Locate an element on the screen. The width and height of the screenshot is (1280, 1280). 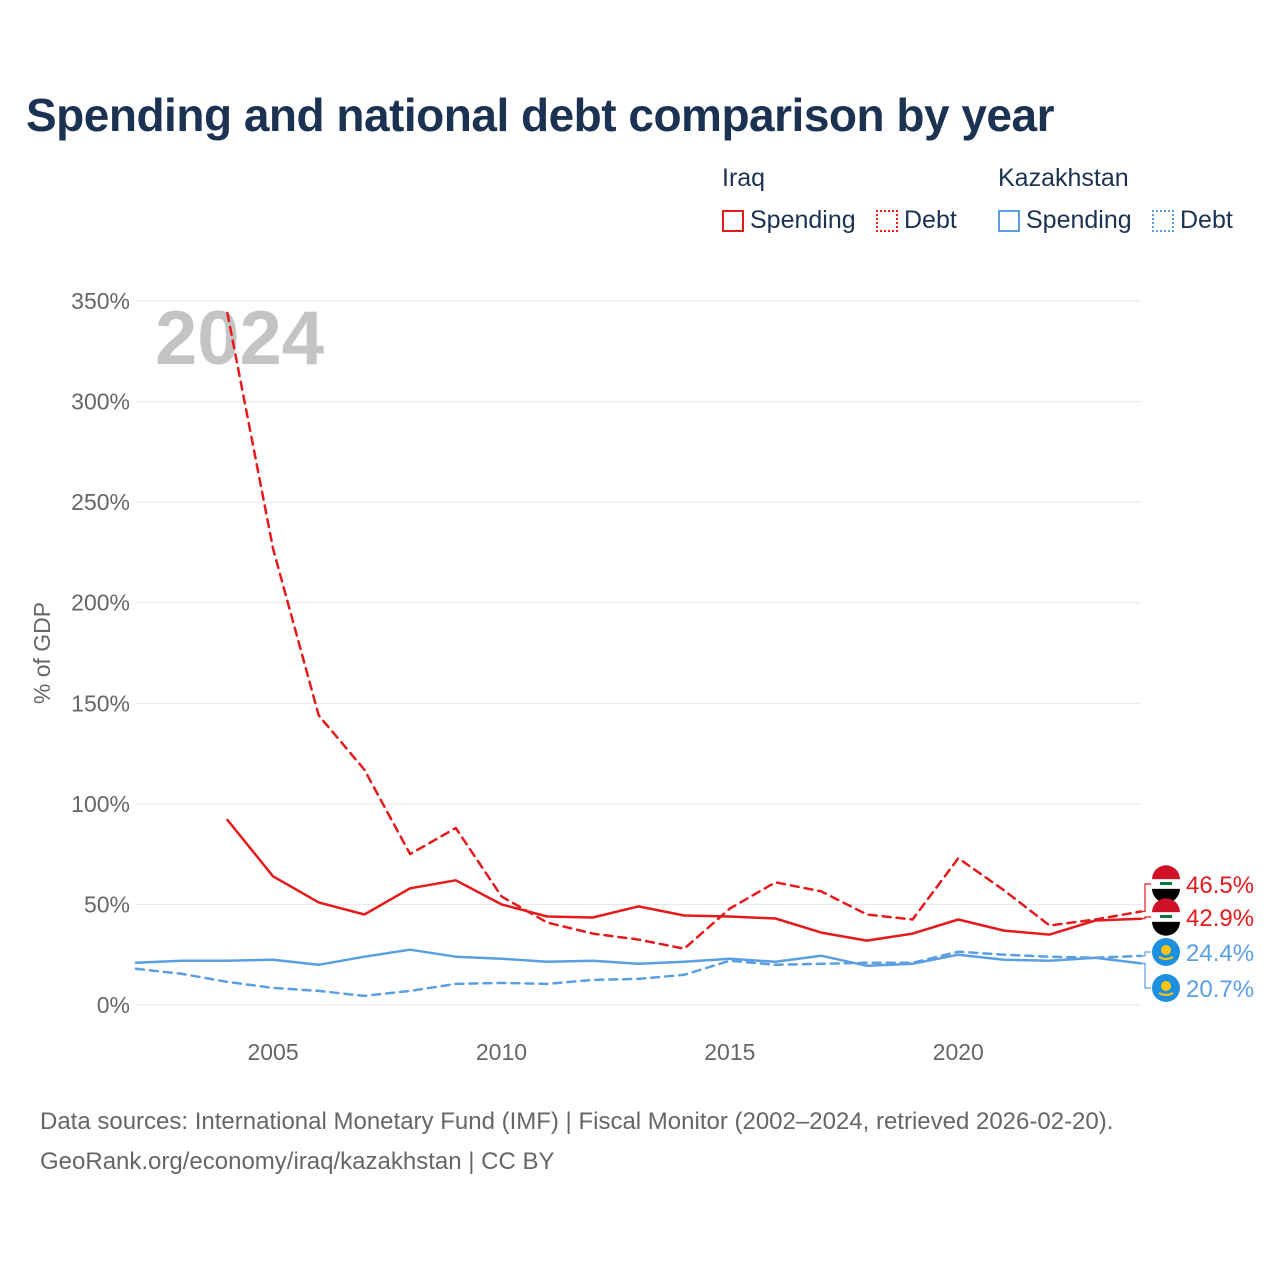
legend-iraq-heading: Iraq is located at coordinates (744, 178).